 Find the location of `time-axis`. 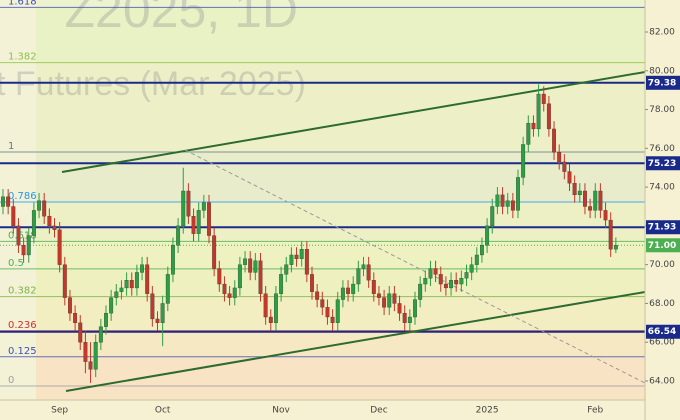

time-axis is located at coordinates (322, 410).